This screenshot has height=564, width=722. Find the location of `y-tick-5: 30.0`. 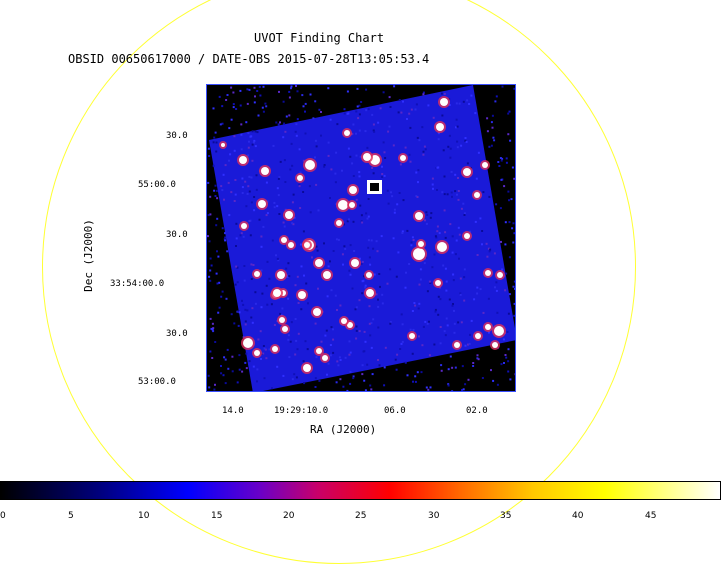

y-tick-5: 30.0 is located at coordinates (177, 334).